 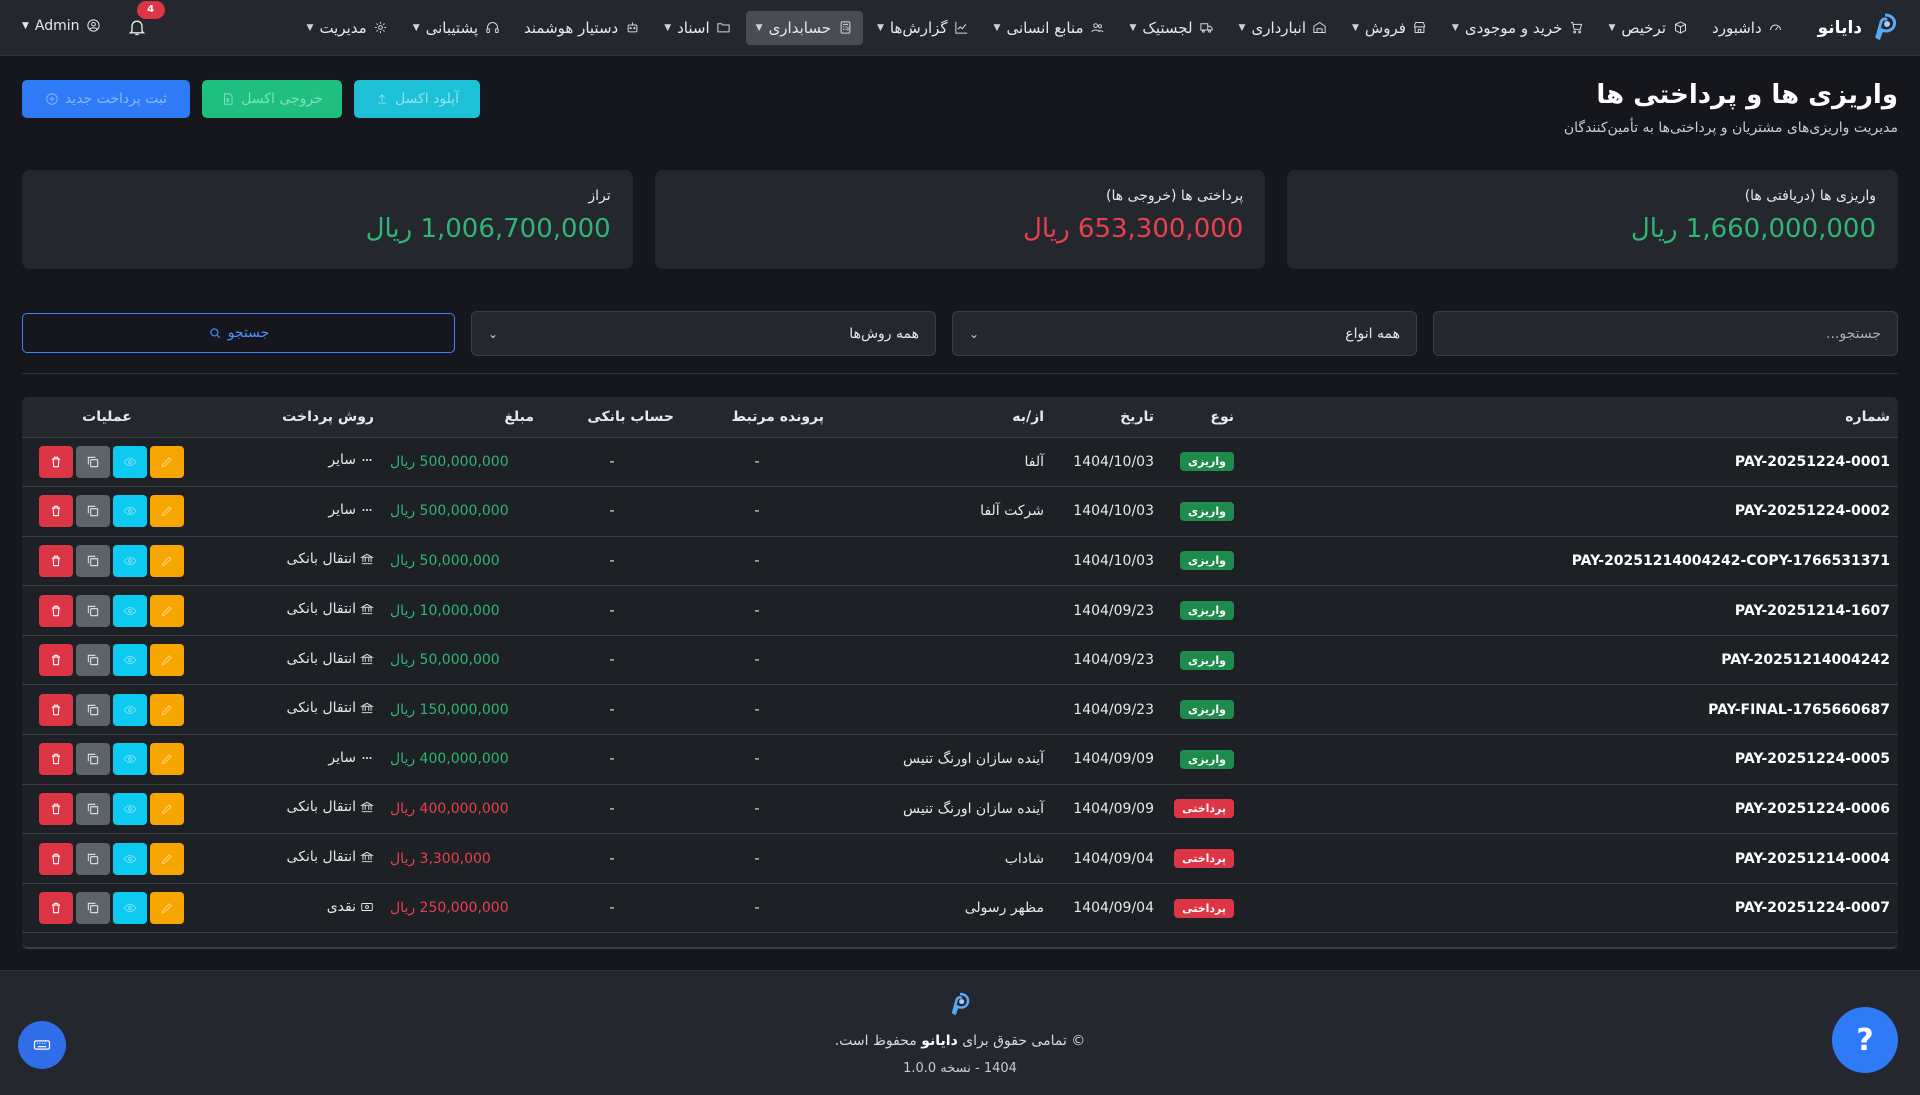 What do you see at coordinates (1570, 908) in the screenshot?
I see `payment-number: PAY-20251224-0007` at bounding box center [1570, 908].